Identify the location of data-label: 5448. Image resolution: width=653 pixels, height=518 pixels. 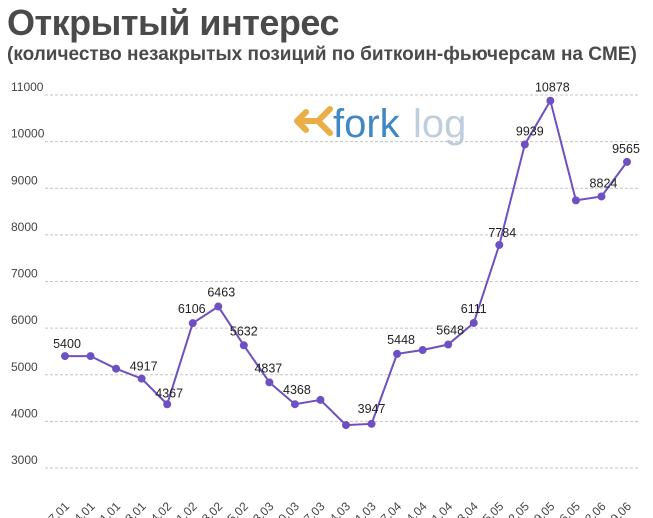
(401, 340).